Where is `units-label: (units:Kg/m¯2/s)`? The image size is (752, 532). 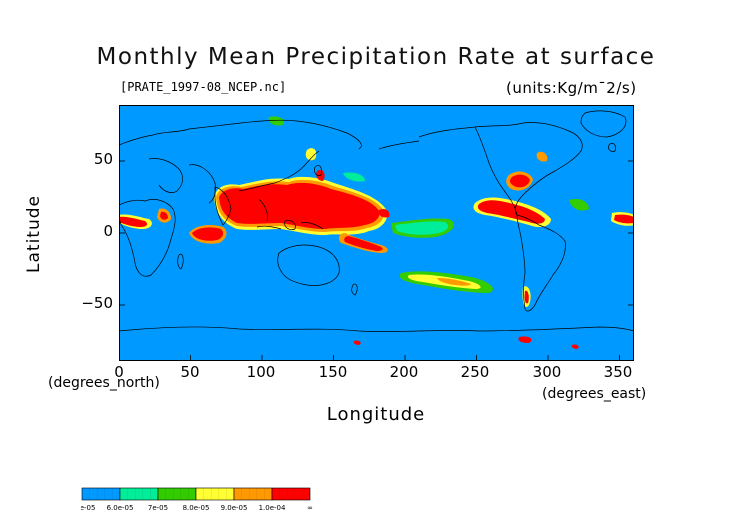
units-label: (units:Kg/m¯2/s) is located at coordinates (571, 88).